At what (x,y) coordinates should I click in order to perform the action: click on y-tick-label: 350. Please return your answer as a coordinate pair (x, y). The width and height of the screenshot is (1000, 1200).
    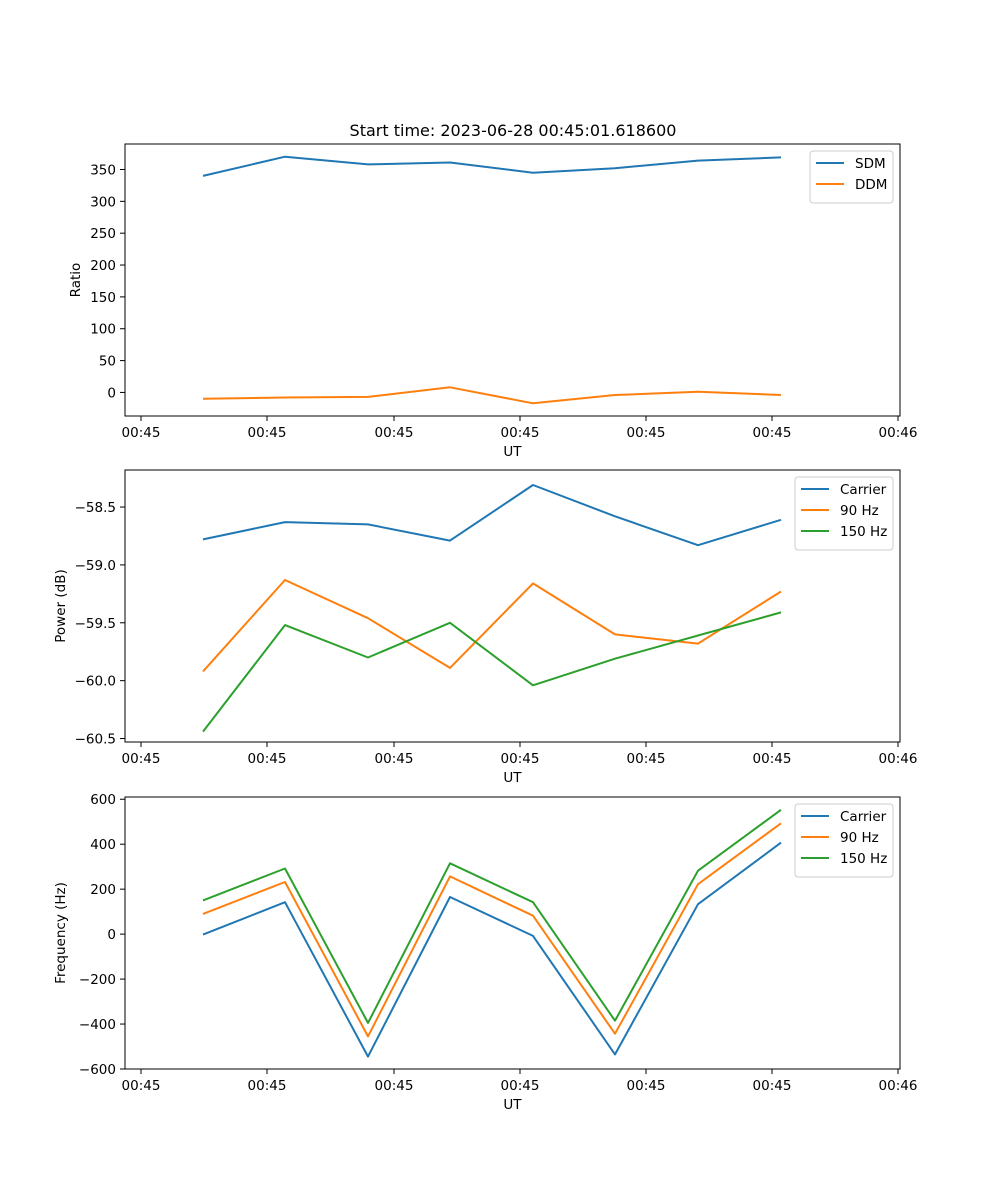
    Looking at the image, I should click on (103, 170).